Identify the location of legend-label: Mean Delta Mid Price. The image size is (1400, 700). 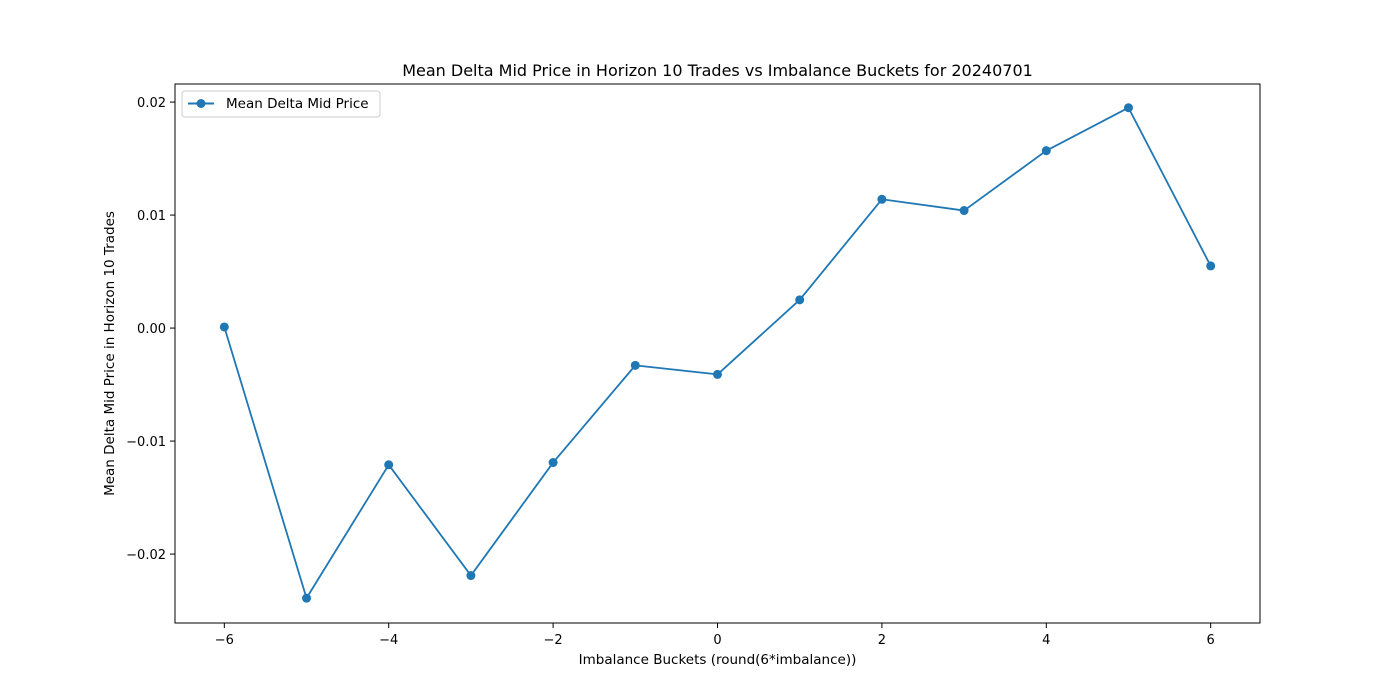
(297, 104).